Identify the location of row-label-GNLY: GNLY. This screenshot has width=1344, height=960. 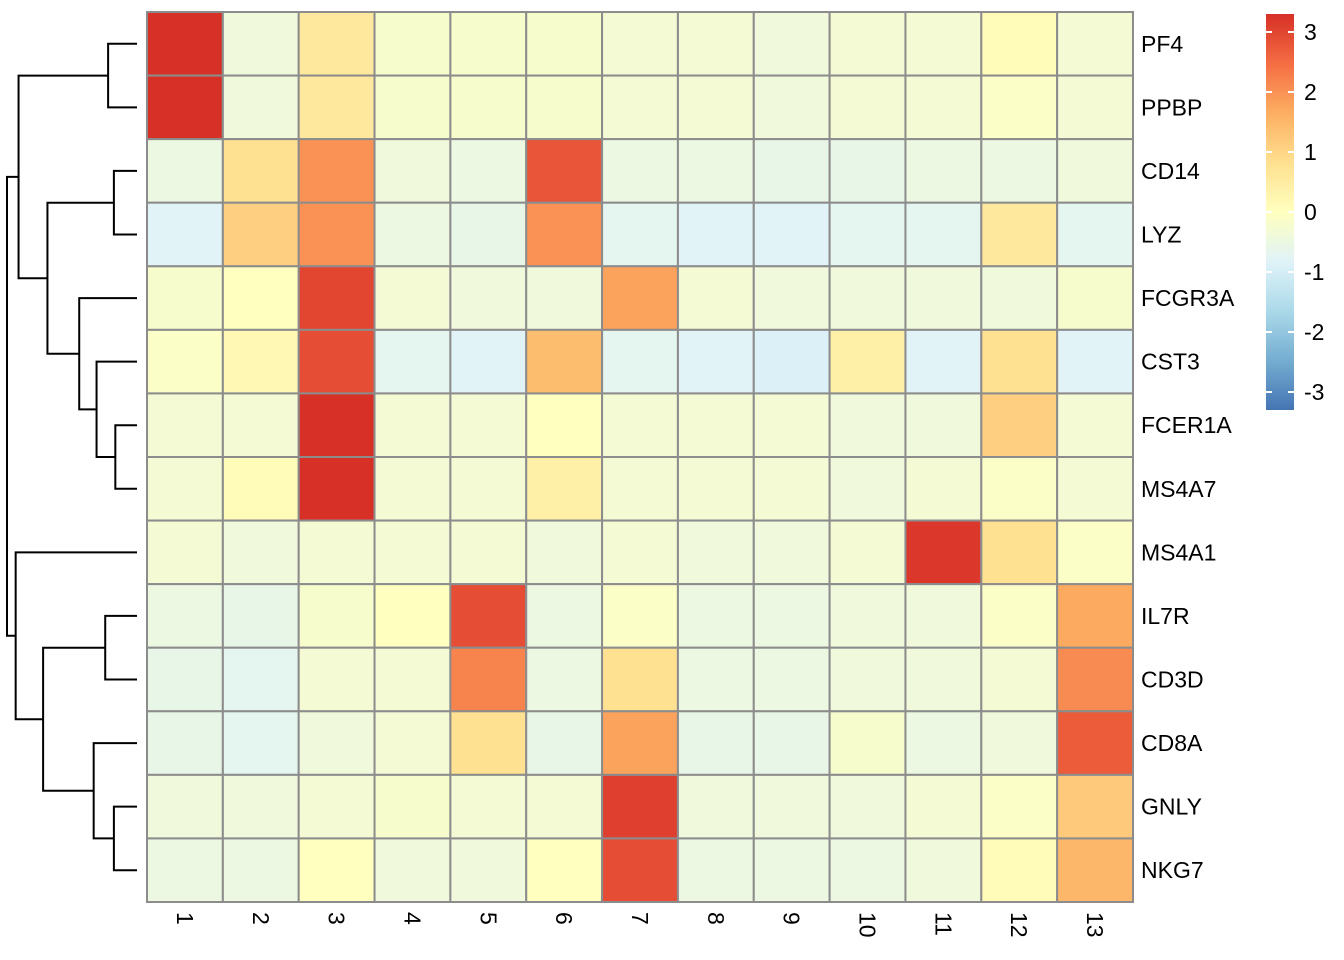
(1171, 807).